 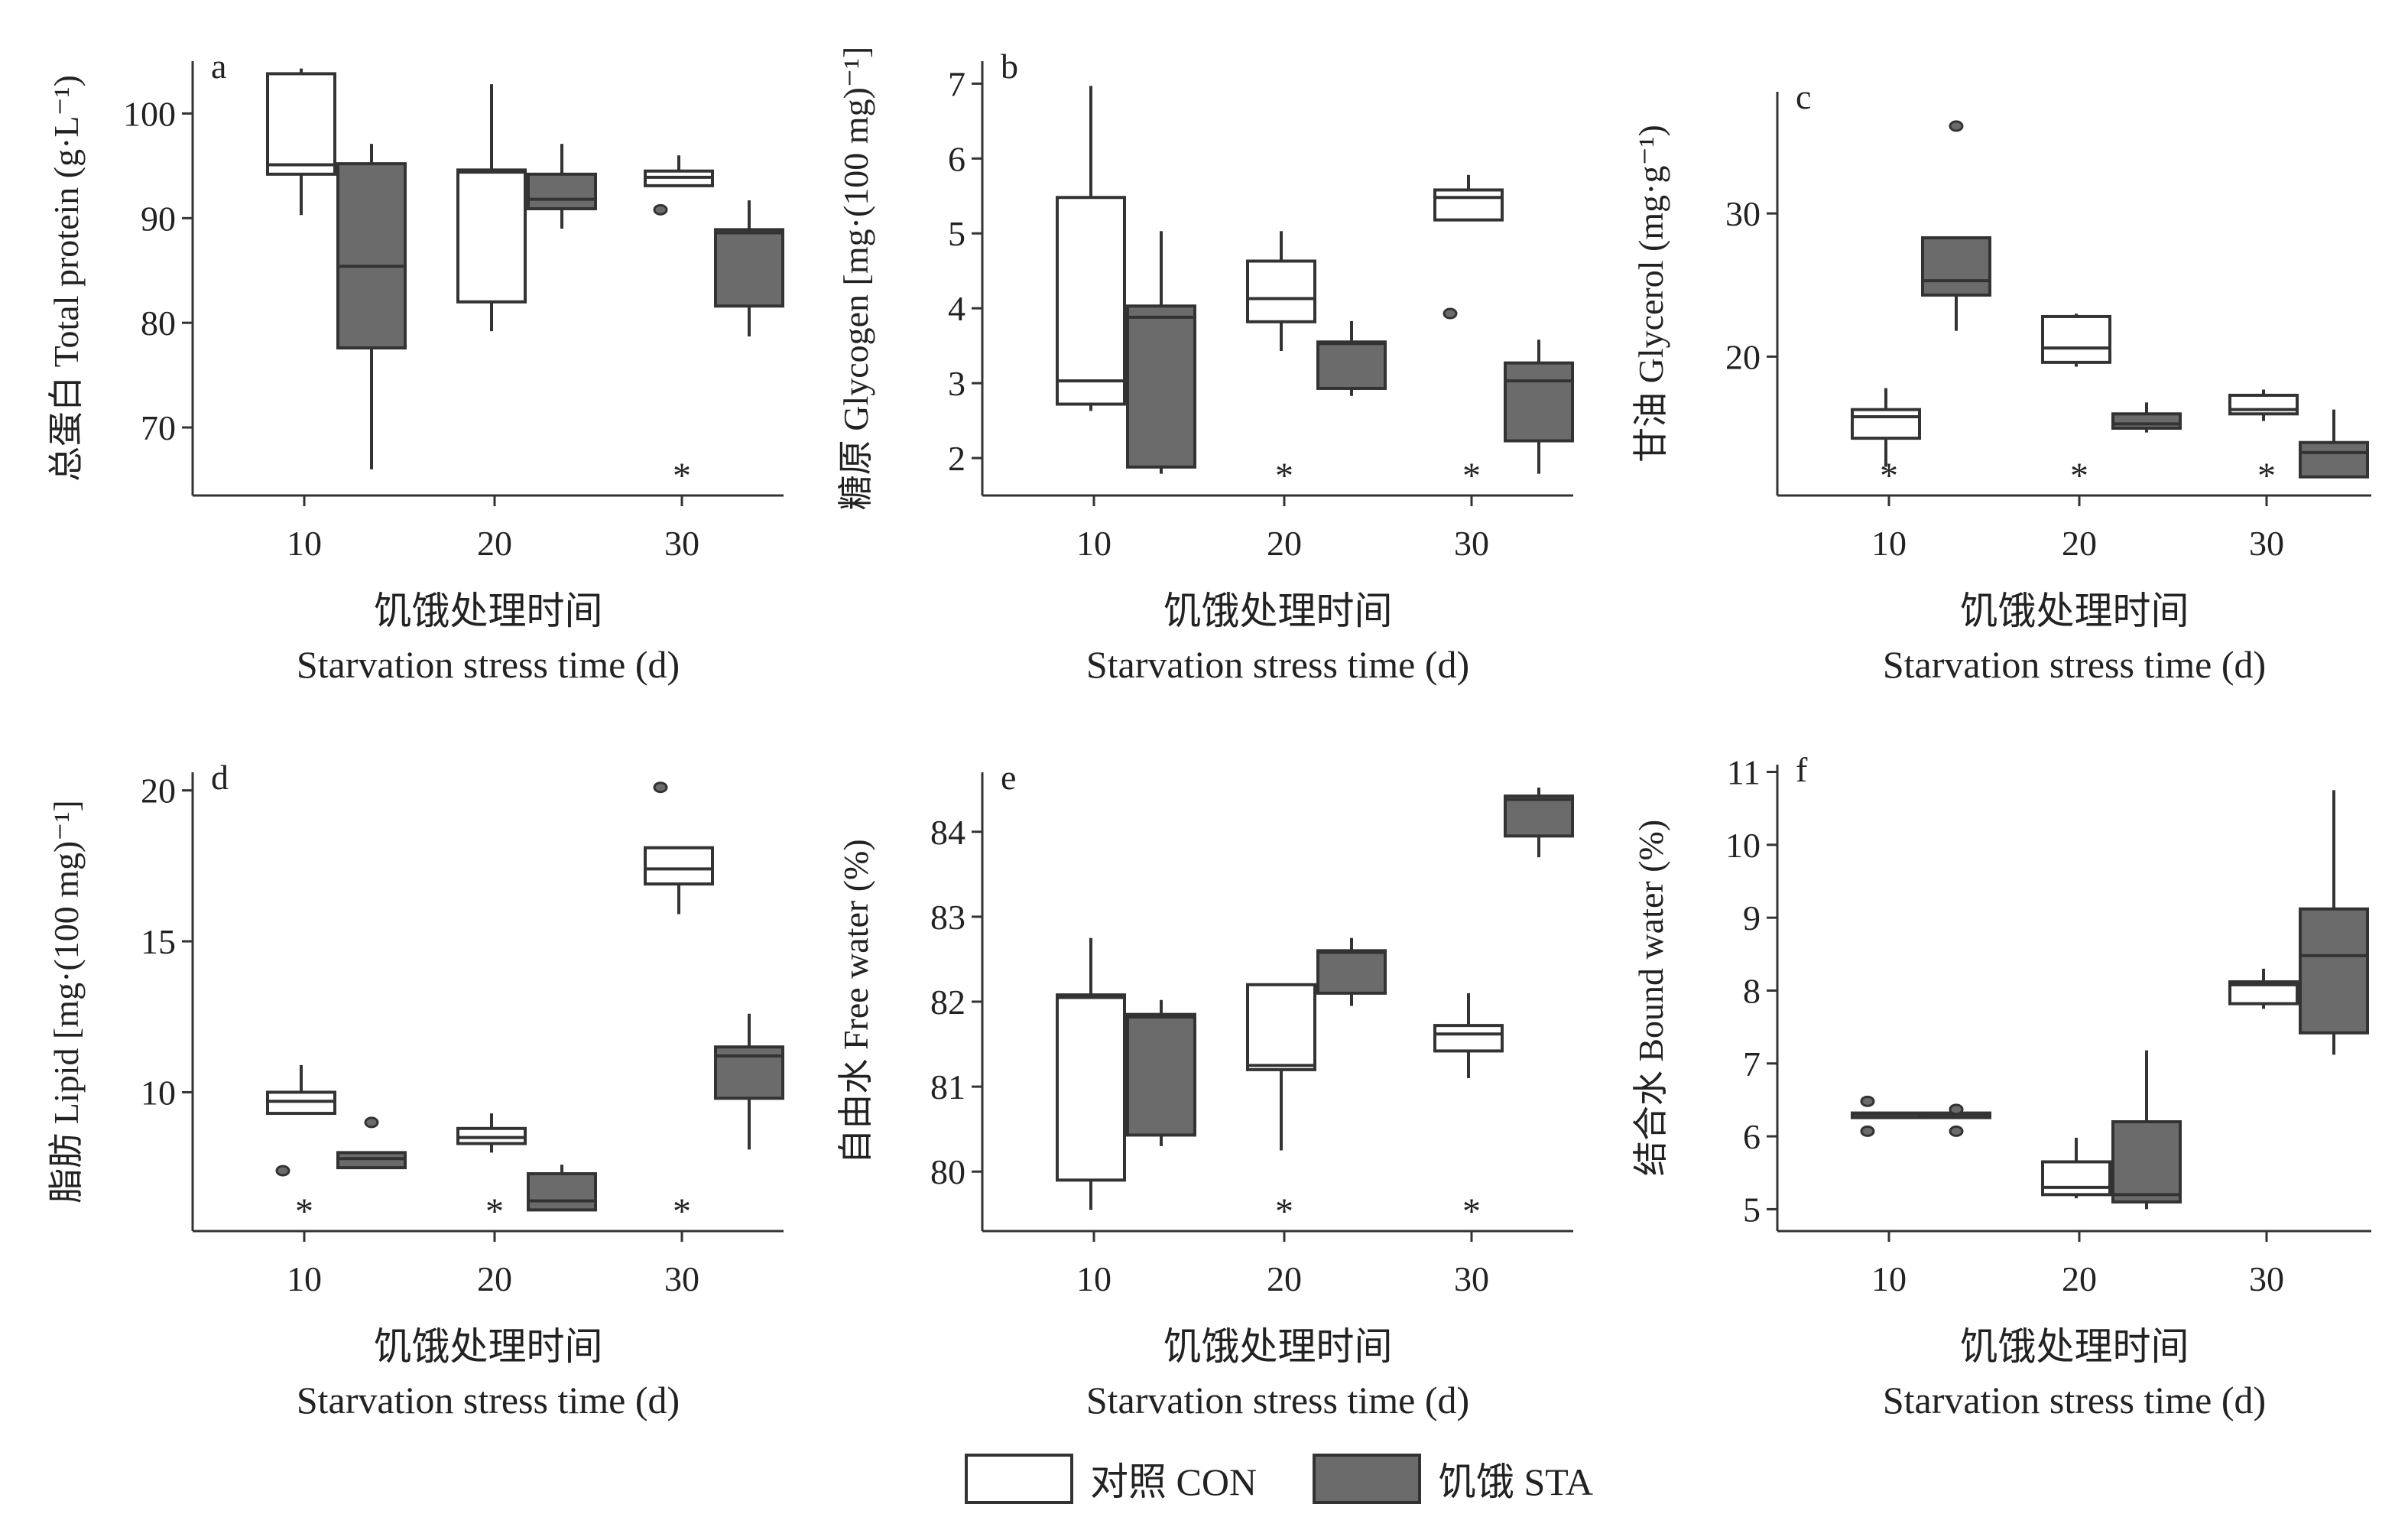 What do you see at coordinates (158, 941) in the screenshot?
I see `y-tick-label: 15` at bounding box center [158, 941].